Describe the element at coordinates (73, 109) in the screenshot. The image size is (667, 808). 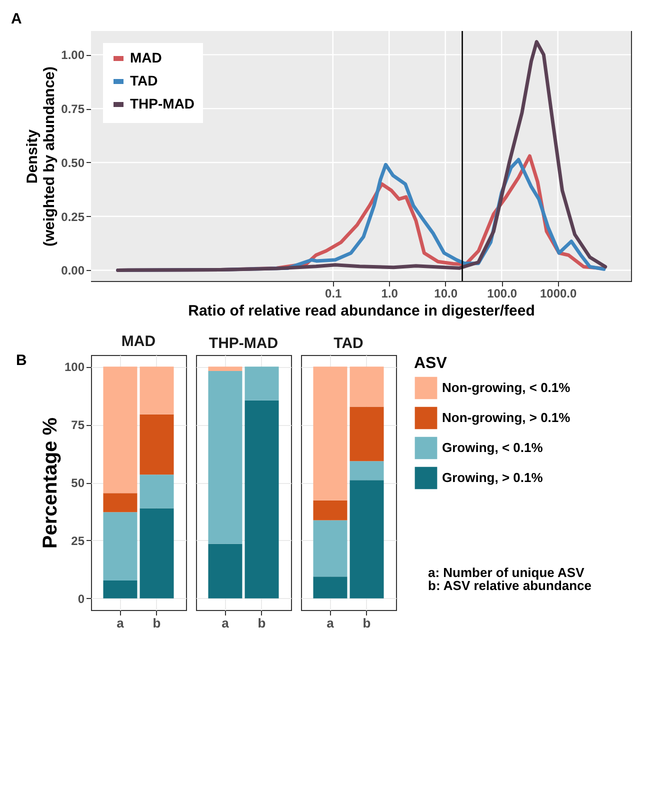
I see `y-tick-label: 0.75` at that location.